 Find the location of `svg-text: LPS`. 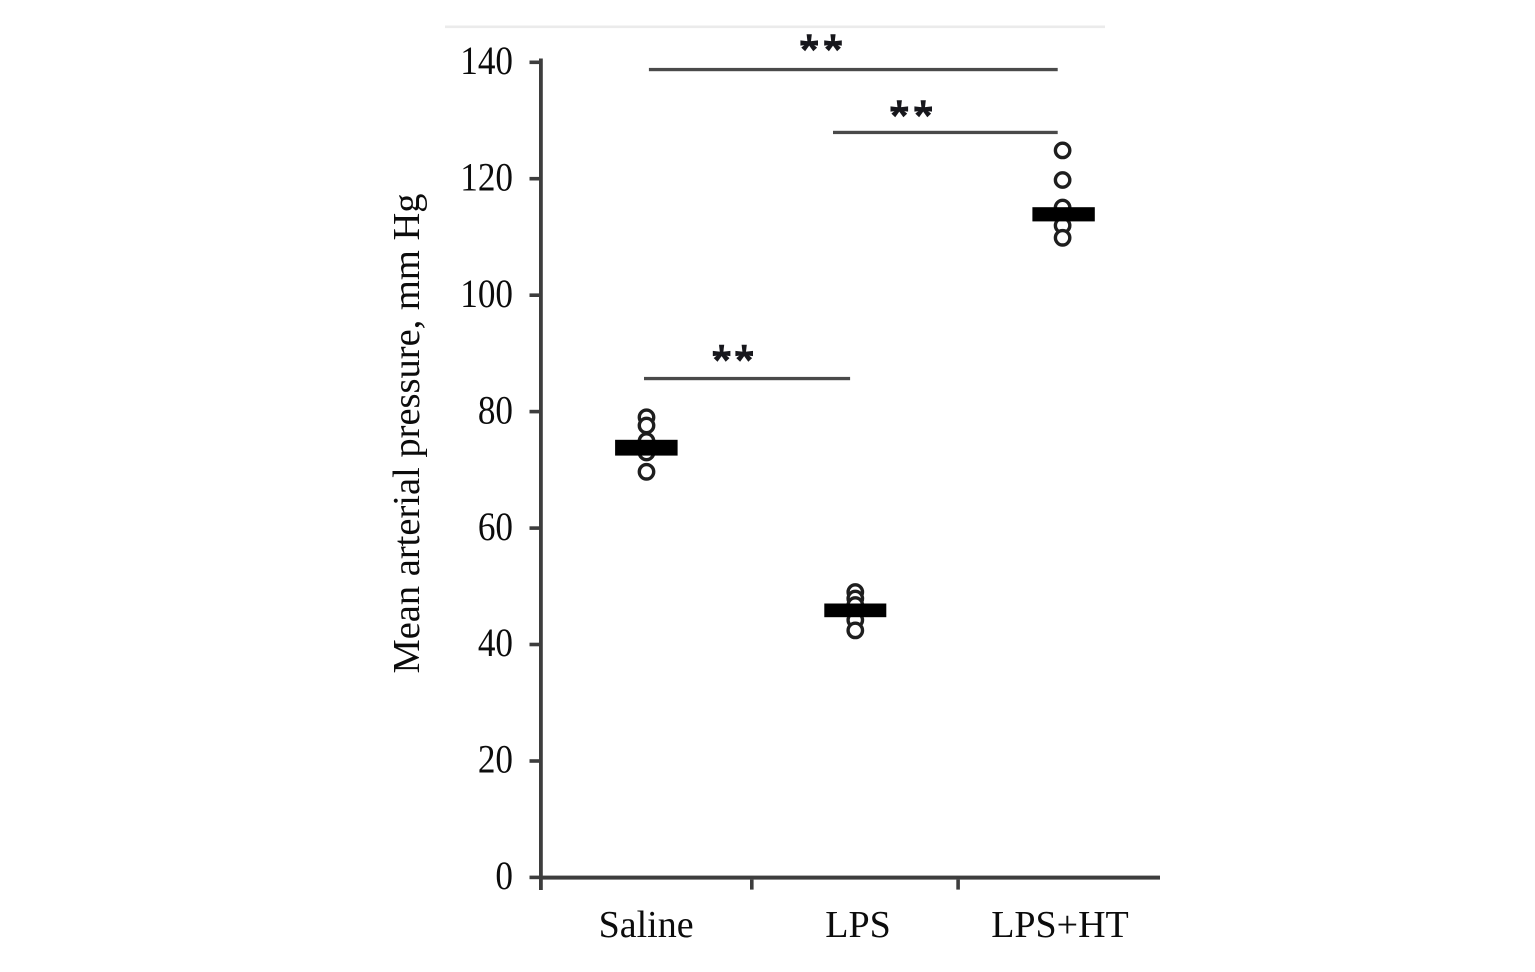

svg-text: LPS is located at coordinates (857, 925).